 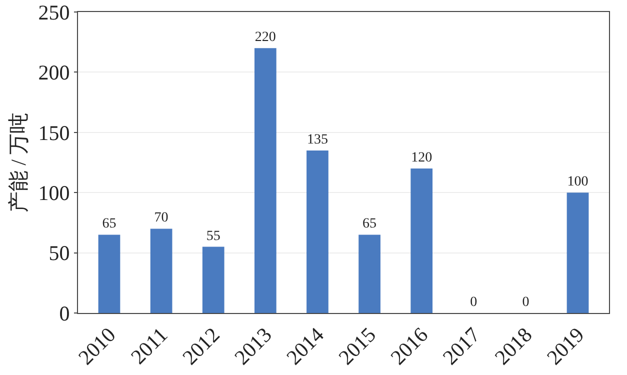 What do you see at coordinates (149, 345) in the screenshot?
I see `x-tick-label: 2011` at bounding box center [149, 345].